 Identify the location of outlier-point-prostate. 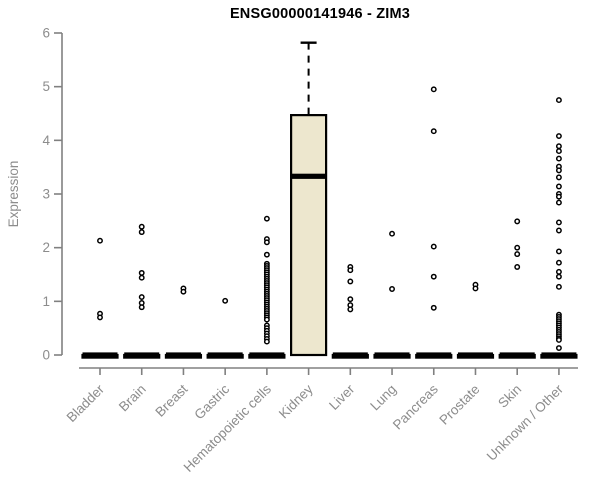
(475, 288).